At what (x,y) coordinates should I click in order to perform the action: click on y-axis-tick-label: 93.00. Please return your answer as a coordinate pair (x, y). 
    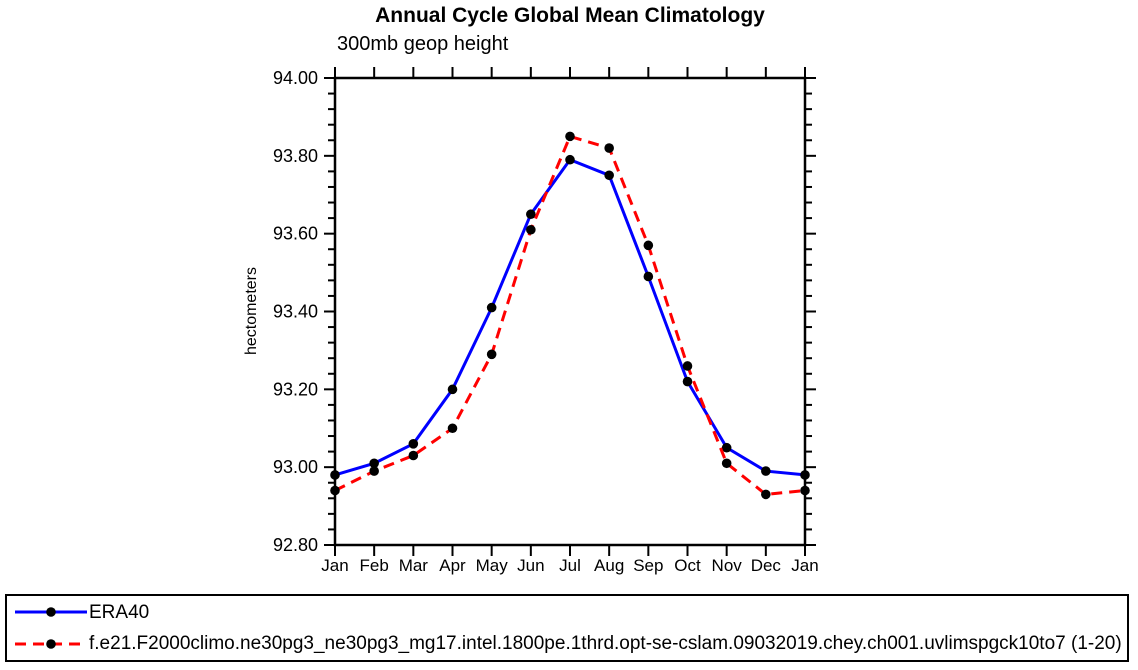
    Looking at the image, I should click on (295, 467).